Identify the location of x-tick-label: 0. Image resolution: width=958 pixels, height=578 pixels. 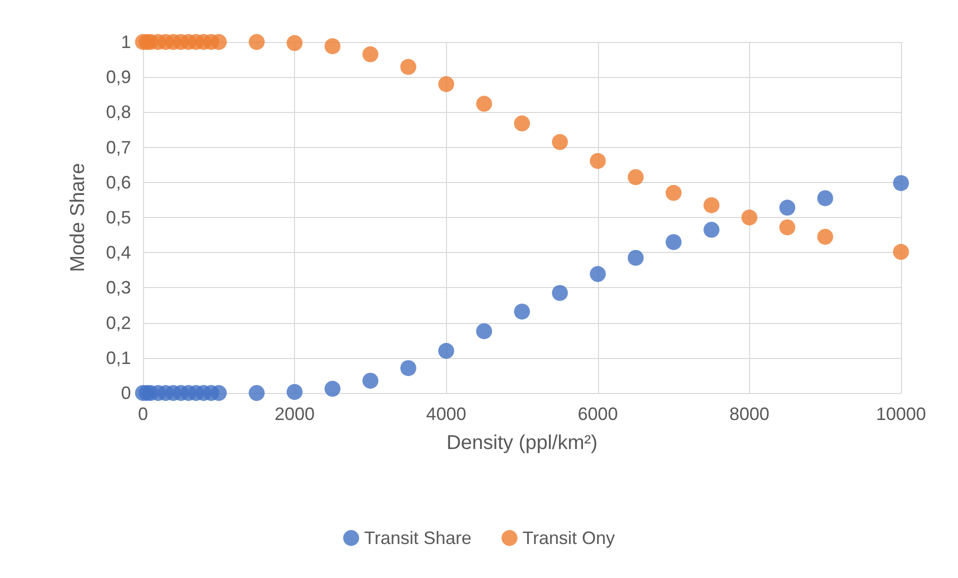
(143, 414).